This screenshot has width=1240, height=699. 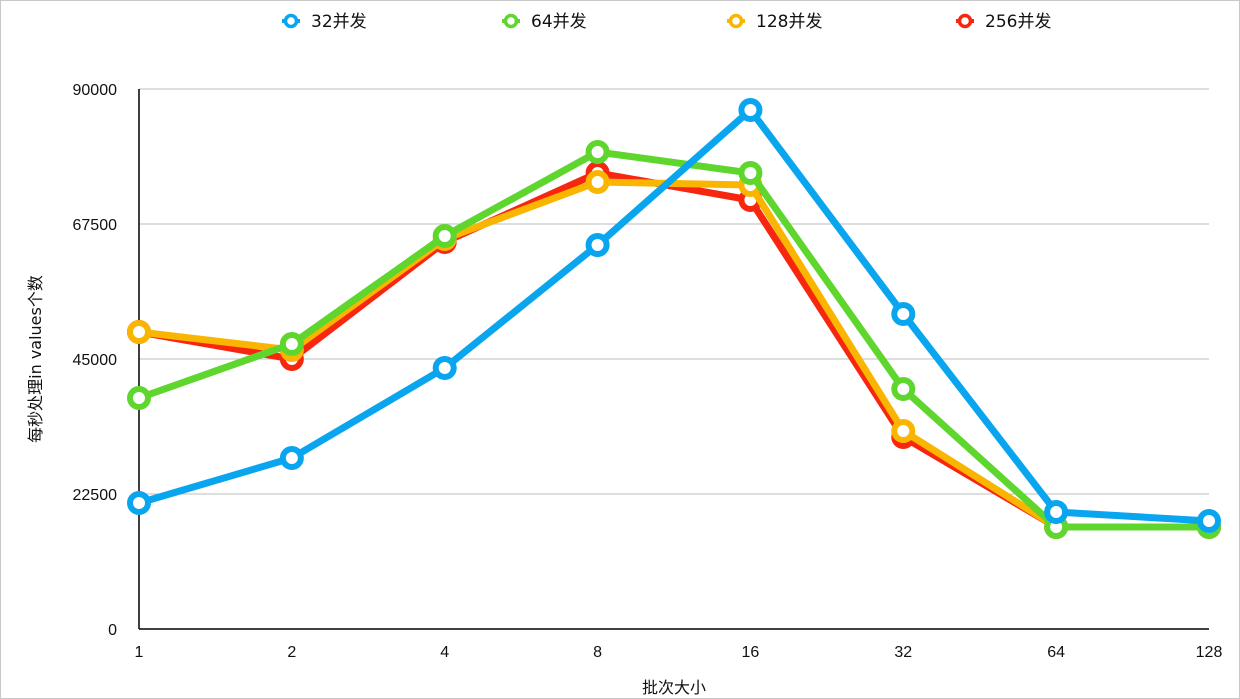 I want to click on y-tick-label: 45000, so click(x=95, y=360).